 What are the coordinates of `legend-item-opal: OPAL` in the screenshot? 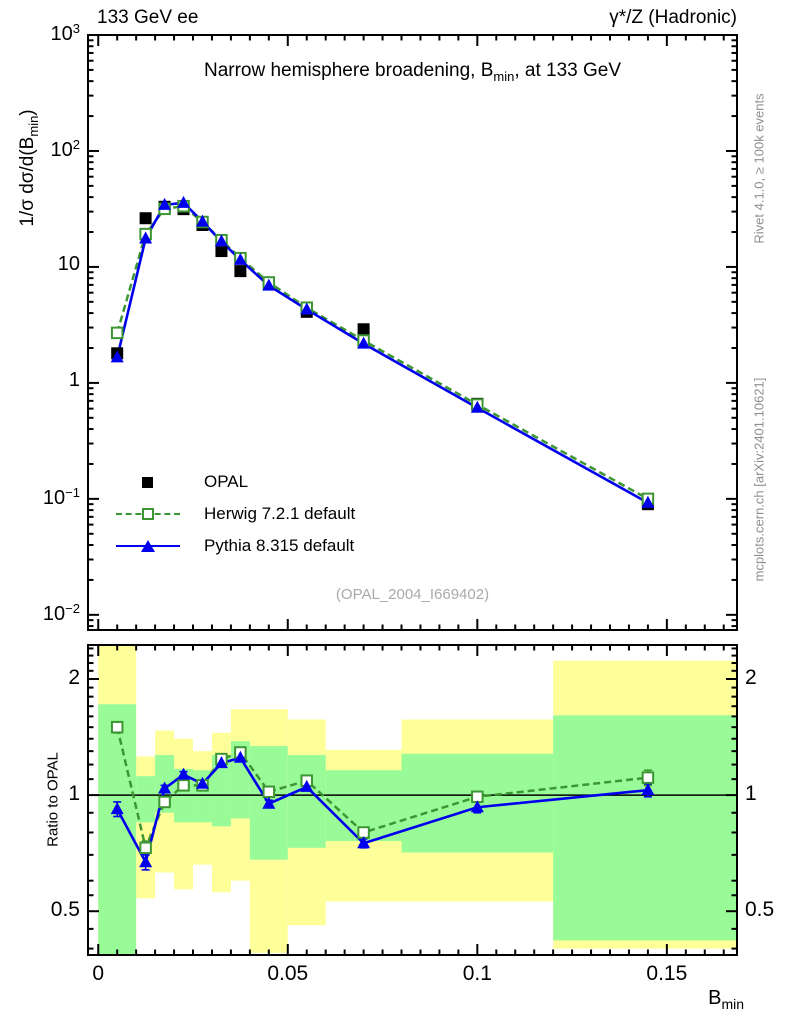 It's located at (182, 482).